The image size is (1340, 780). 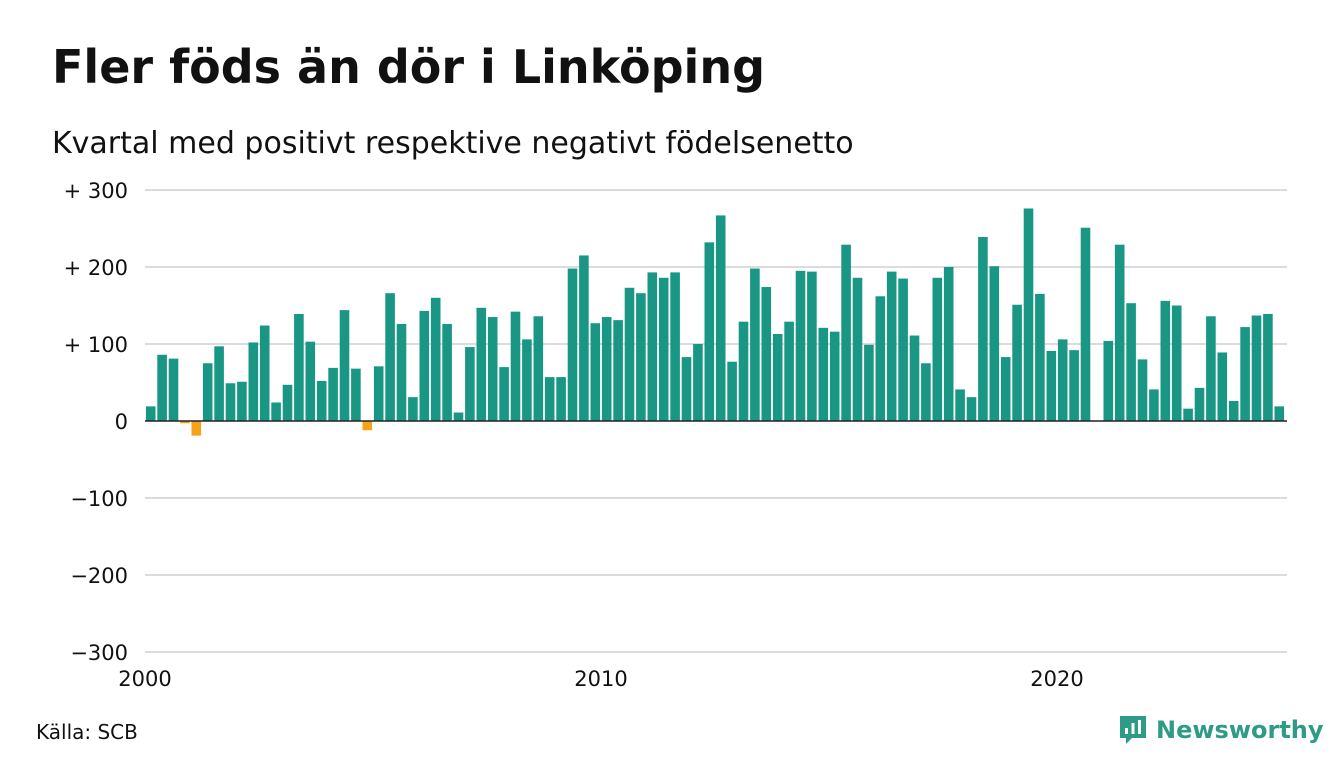 What do you see at coordinates (121, 422) in the screenshot?
I see `y-tick-label: 0` at bounding box center [121, 422].